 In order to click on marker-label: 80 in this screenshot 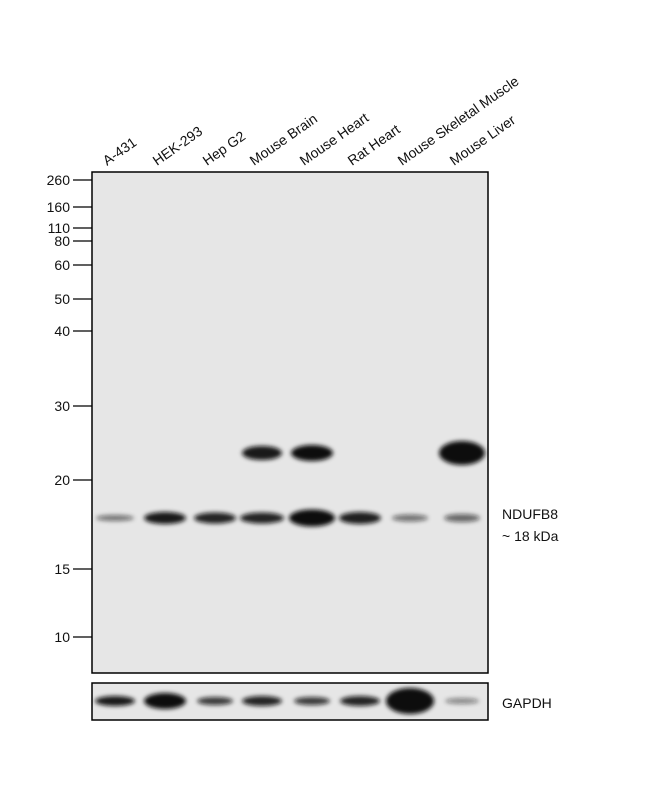, I will do `click(62, 241)`.